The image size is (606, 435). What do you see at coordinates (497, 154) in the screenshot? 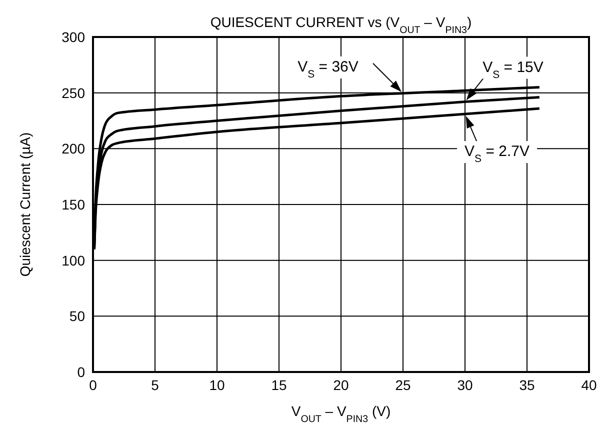
I see `series-label: V$_{S}$ = 2.7V` at bounding box center [497, 154].